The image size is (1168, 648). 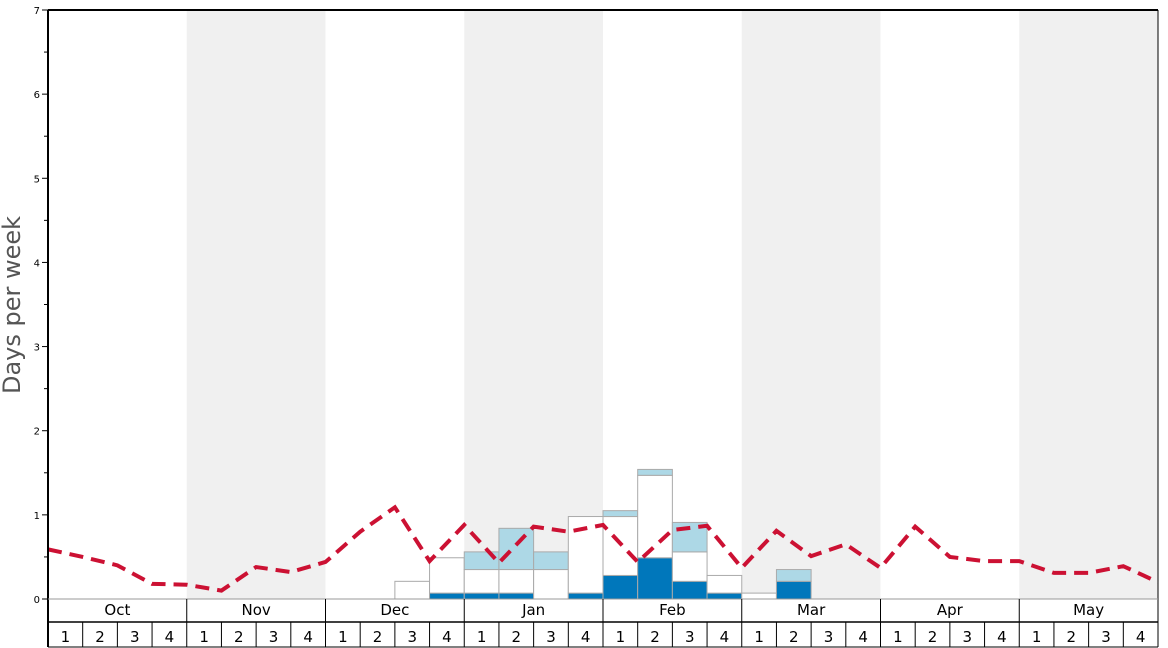 I want to click on y-tick-label: 5, so click(x=37, y=179).